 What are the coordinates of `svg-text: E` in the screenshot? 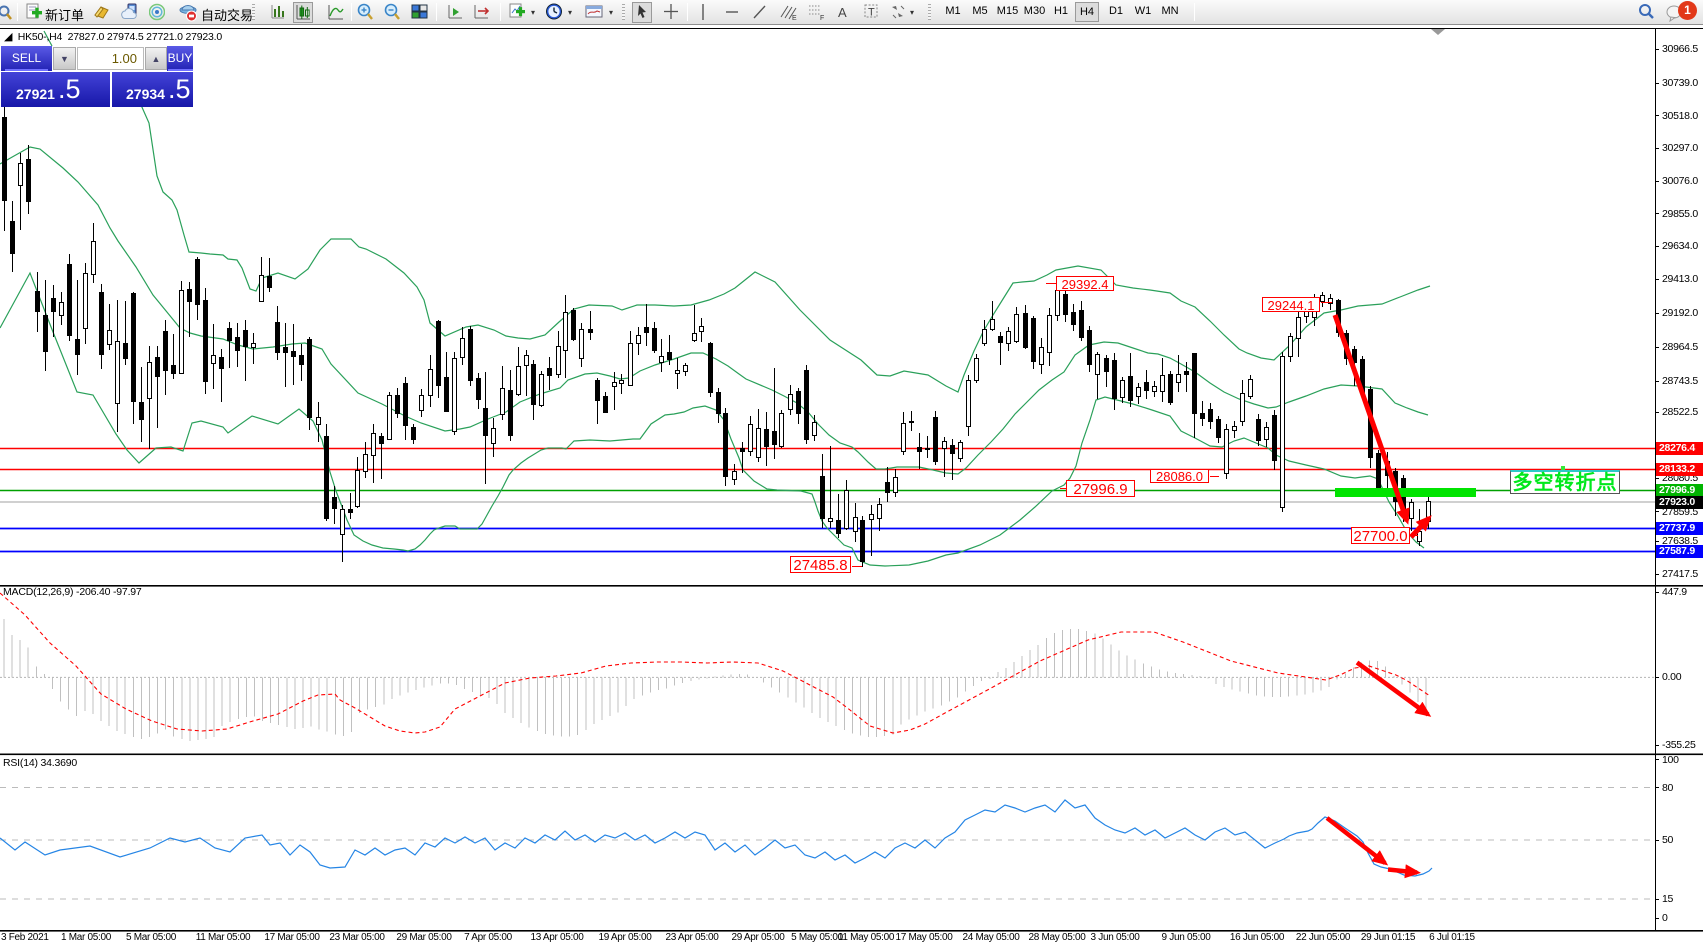 It's located at (794, 18).